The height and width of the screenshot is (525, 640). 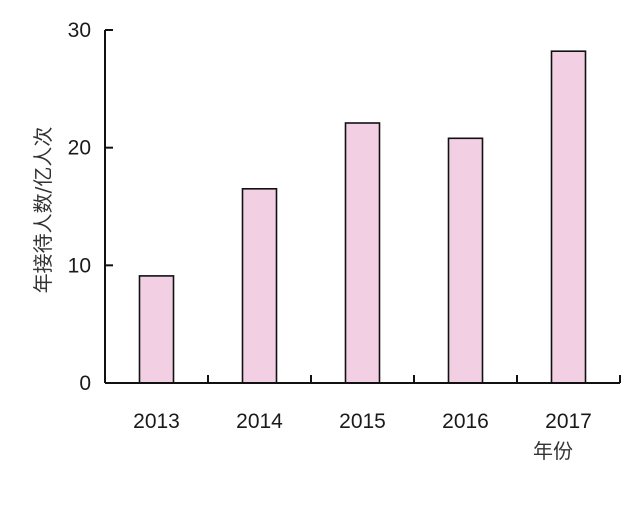 I want to click on y-axis-title: 年接待人数/亿人次, so click(x=43, y=210).